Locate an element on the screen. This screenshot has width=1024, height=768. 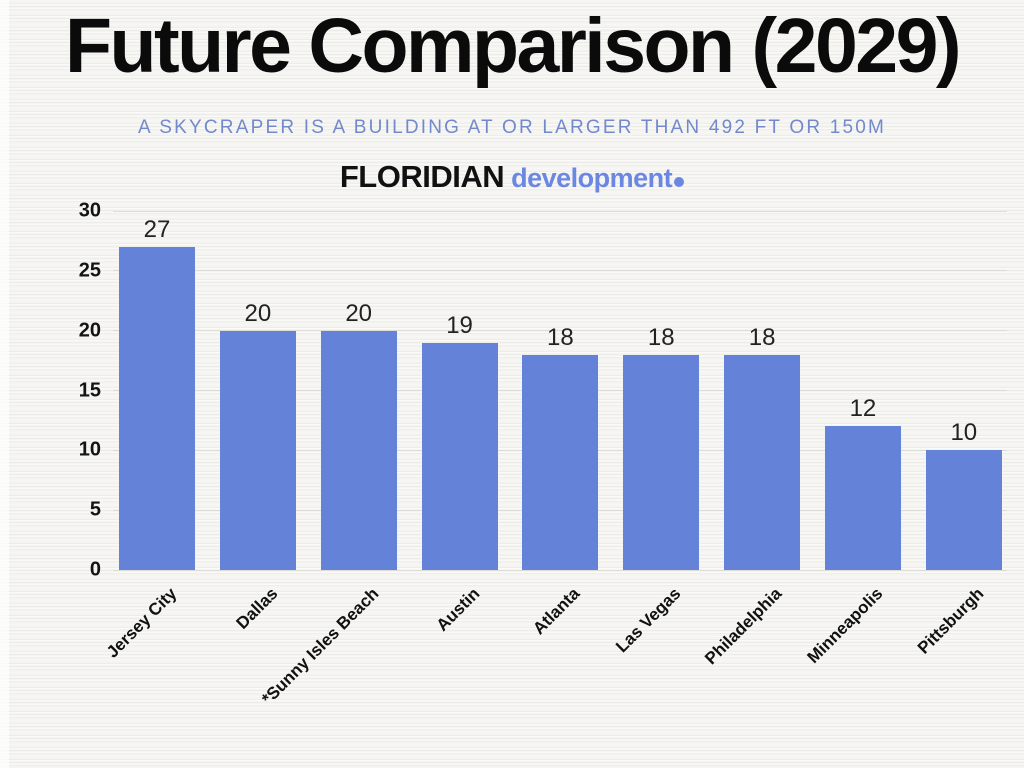
brand-suffix: development is located at coordinates (592, 178).